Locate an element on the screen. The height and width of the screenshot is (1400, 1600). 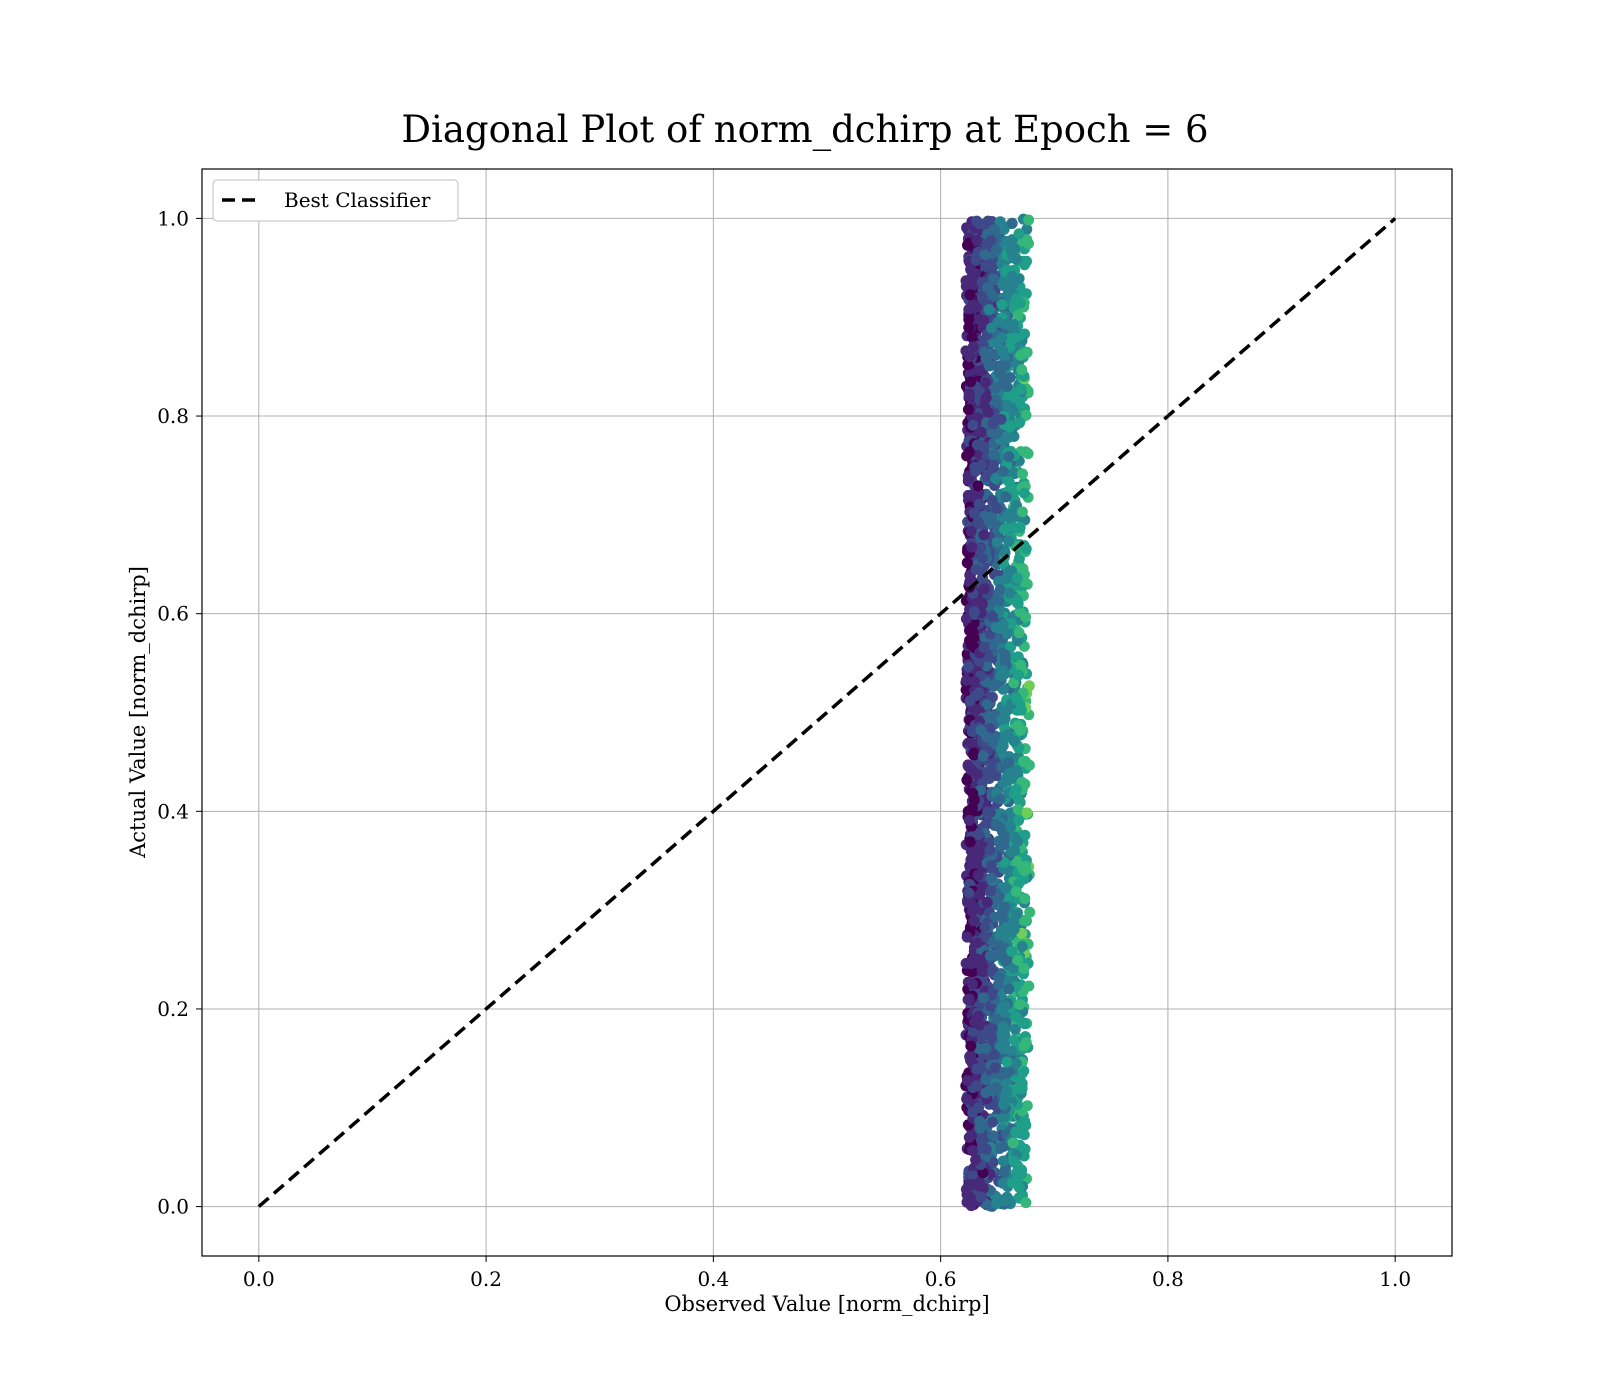
x-tick-label: 0.2 is located at coordinates (486, 1279).